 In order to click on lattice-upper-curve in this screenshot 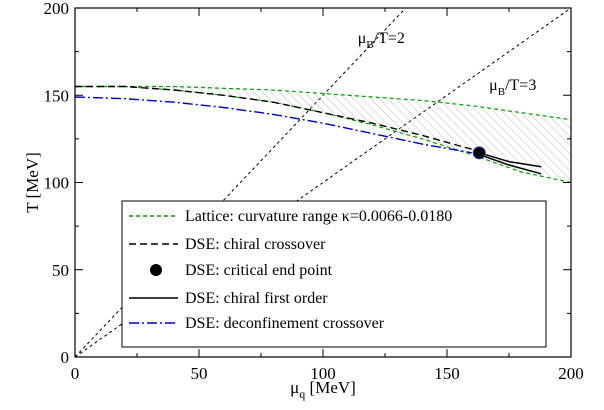, I will do `click(323, 103)`.